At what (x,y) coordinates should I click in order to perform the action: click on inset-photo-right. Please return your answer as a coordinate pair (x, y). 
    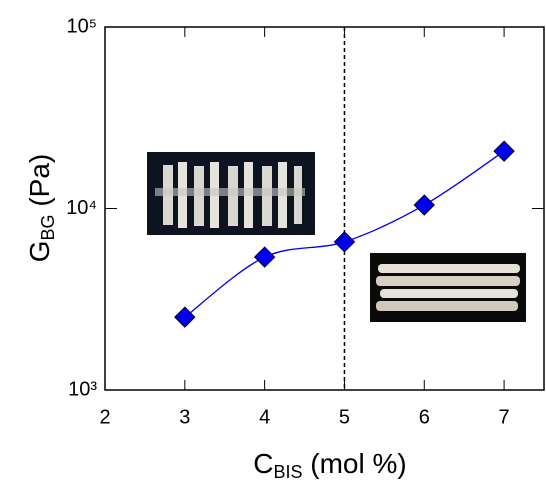
    Looking at the image, I should click on (448, 287).